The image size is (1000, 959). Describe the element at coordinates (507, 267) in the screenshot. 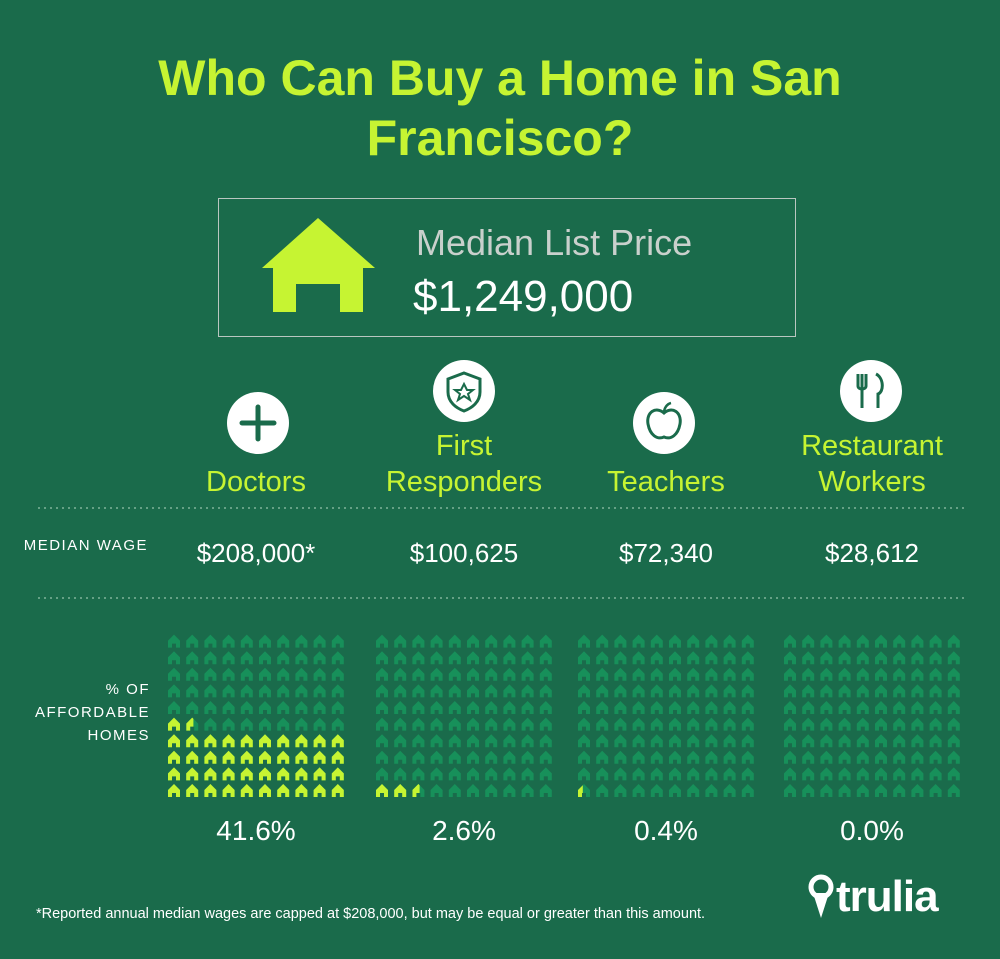

I see `price-box` at that location.